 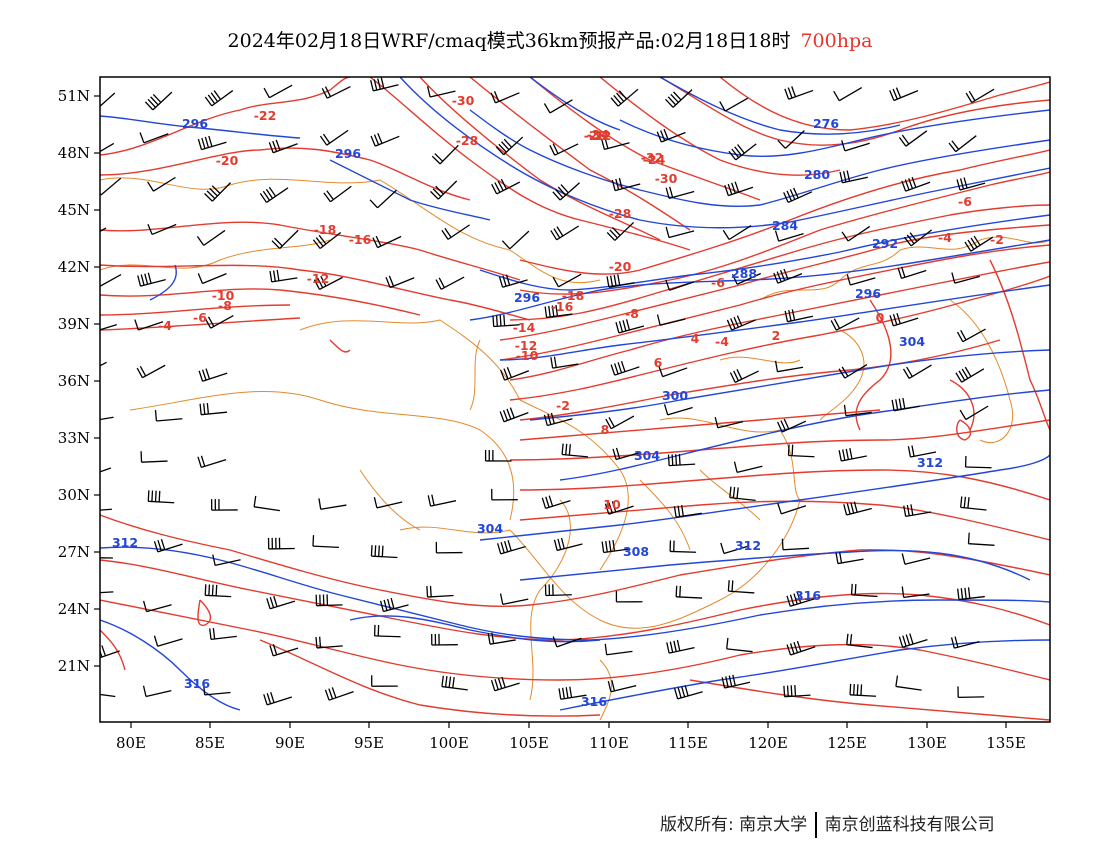 I want to click on temperature-label: 4, so click(x=695, y=338).